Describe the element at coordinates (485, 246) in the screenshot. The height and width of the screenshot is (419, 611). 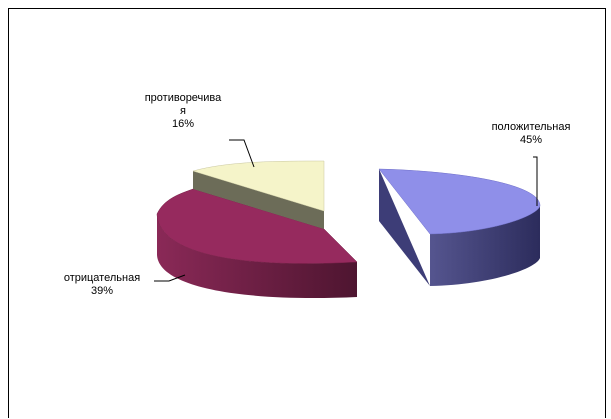
I see `slice-positive-rim` at that location.